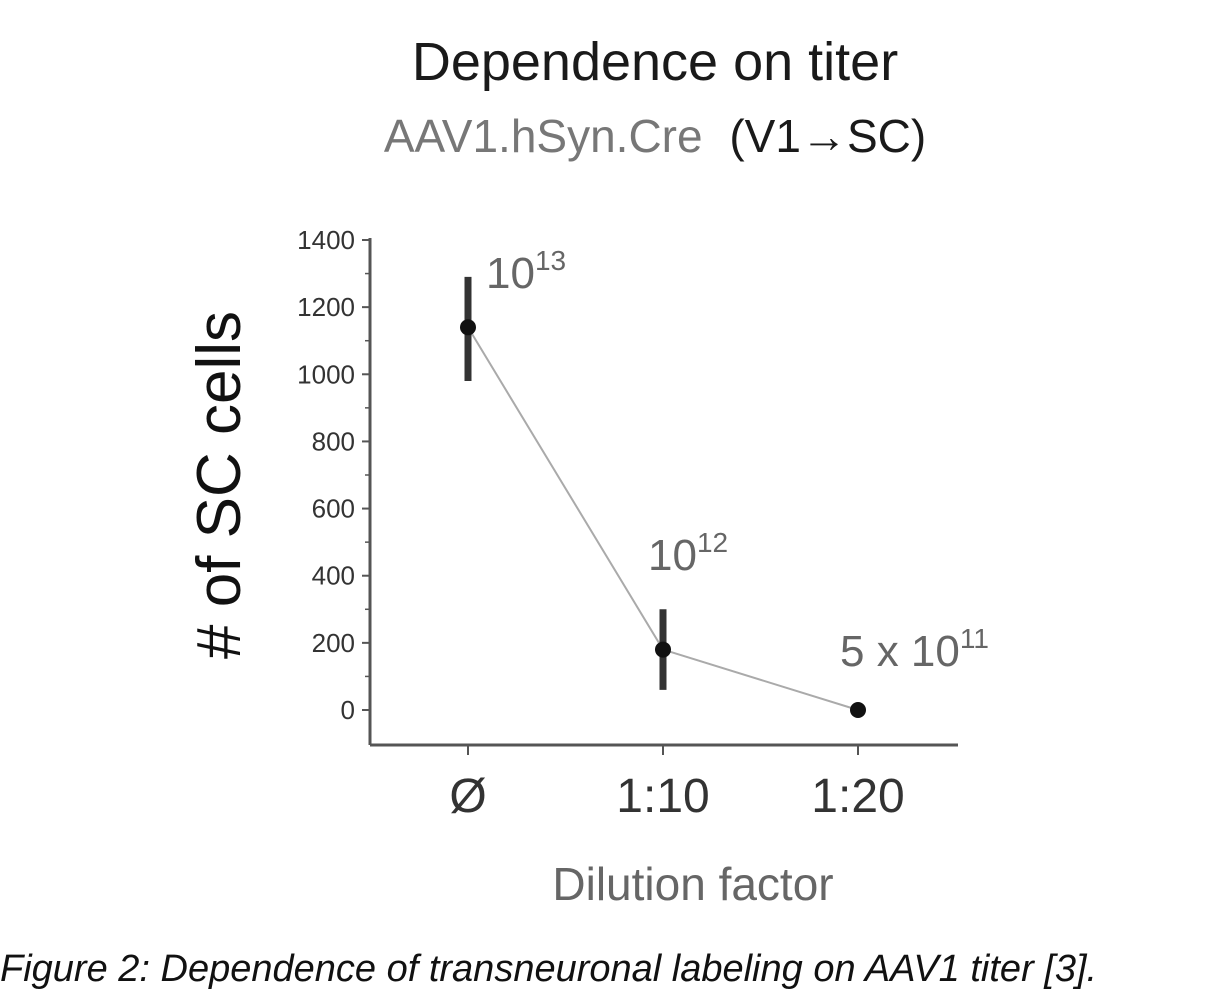 The width and height of the screenshot is (1216, 1006). I want to click on x-tick-label: Ø, so click(467, 796).